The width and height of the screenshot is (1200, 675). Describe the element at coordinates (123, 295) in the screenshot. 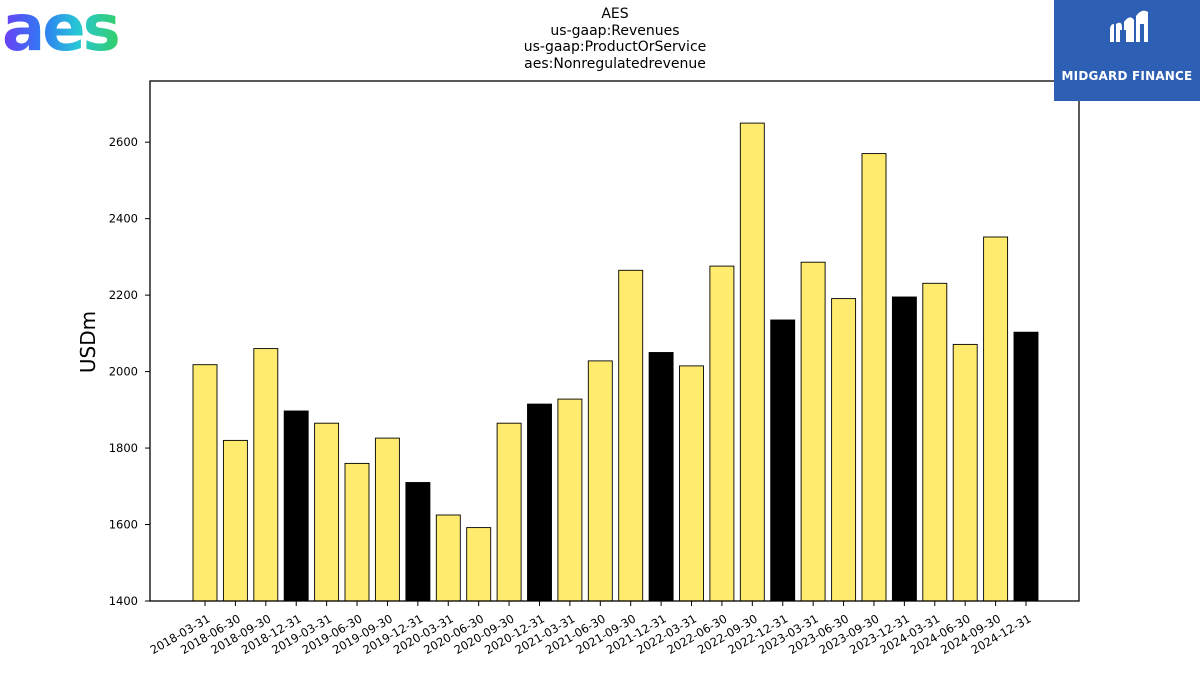

I see `y-tick-label: 2200` at that location.